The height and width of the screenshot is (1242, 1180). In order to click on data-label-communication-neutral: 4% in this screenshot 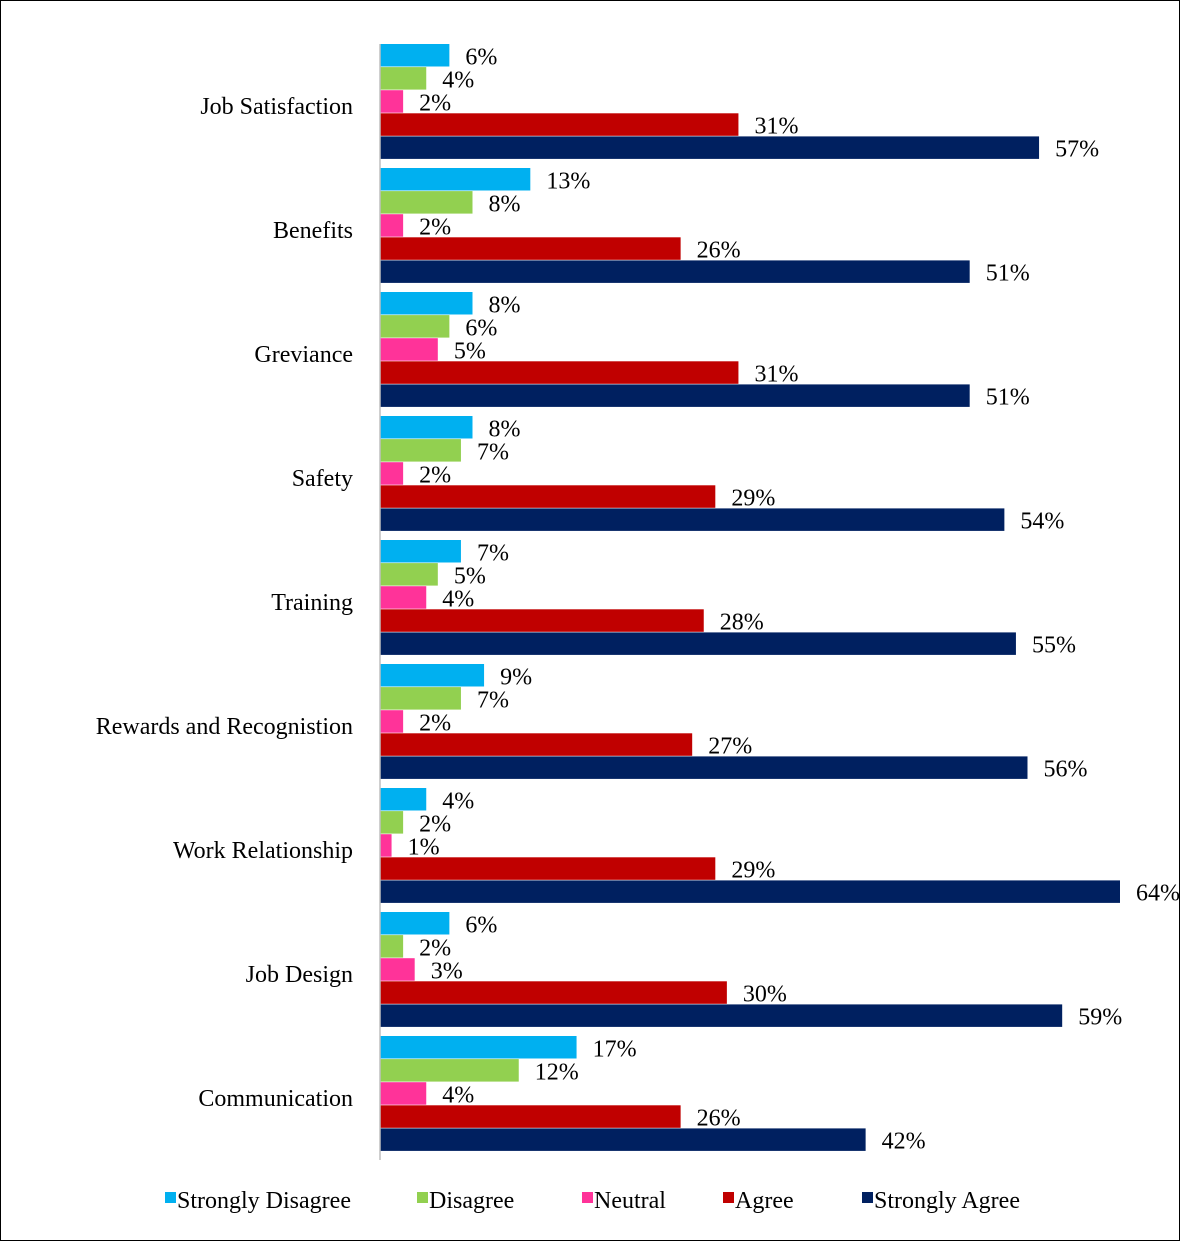, I will do `click(458, 1095)`.